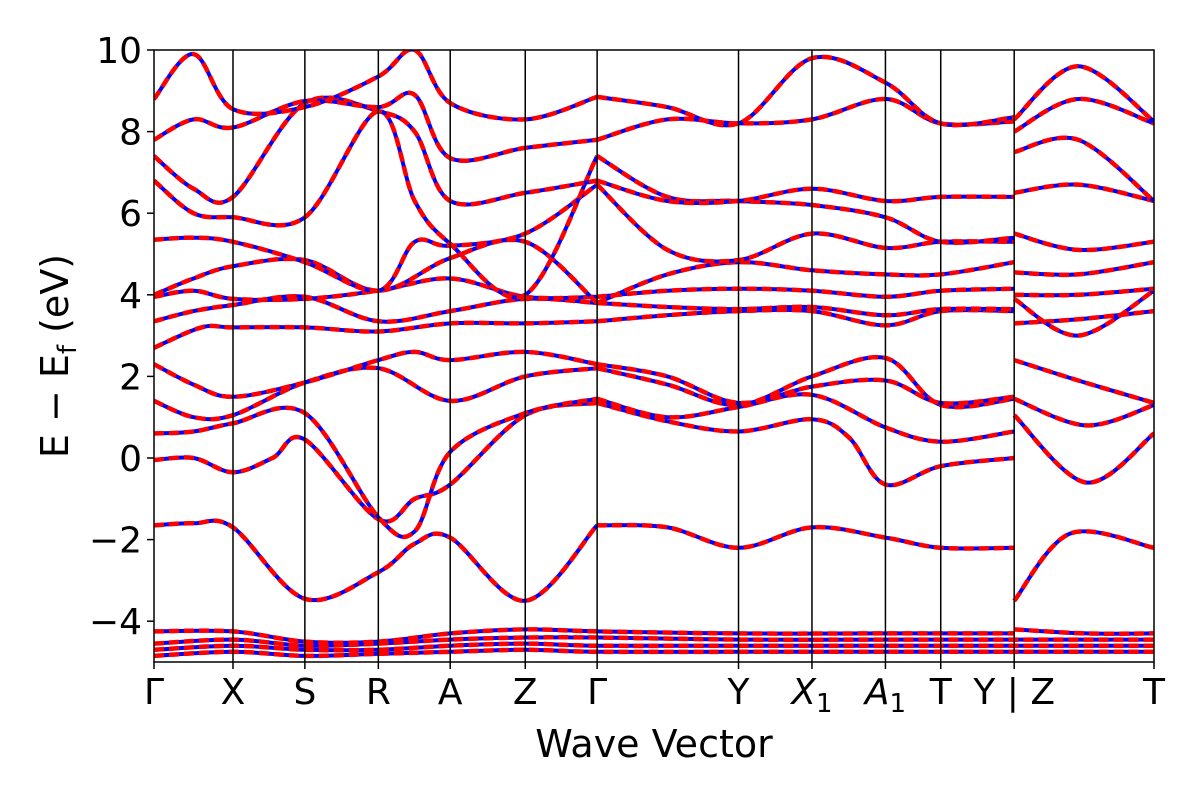 Image resolution: width=1200 pixels, height=800 pixels. I want to click on y-tick-label: 4, so click(130, 296).